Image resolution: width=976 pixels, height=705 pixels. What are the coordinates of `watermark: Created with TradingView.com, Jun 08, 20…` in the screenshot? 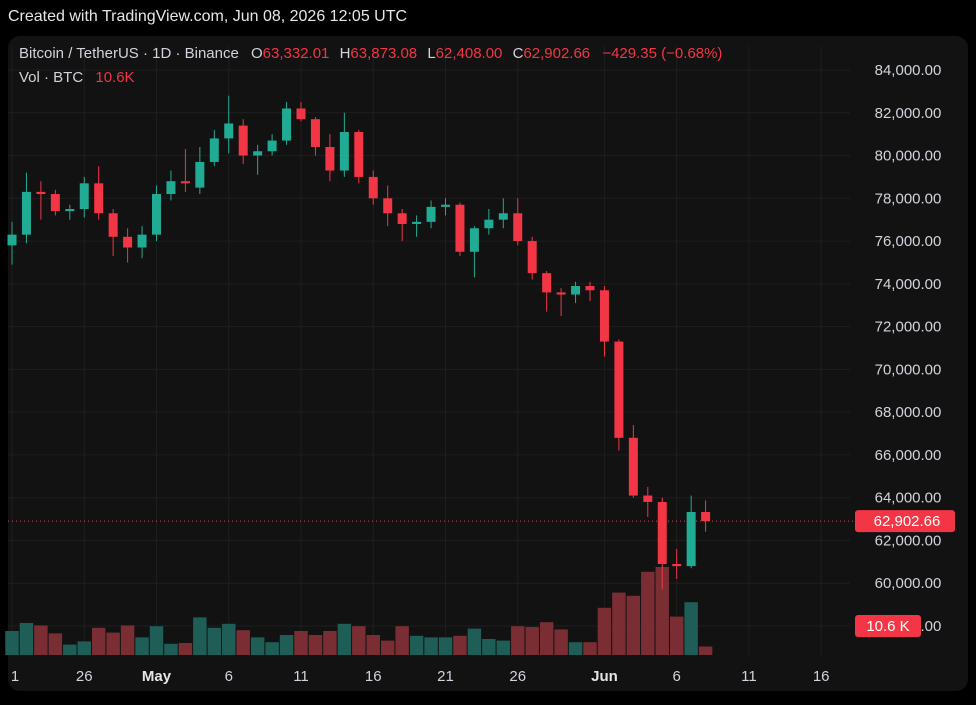 It's located at (208, 16).